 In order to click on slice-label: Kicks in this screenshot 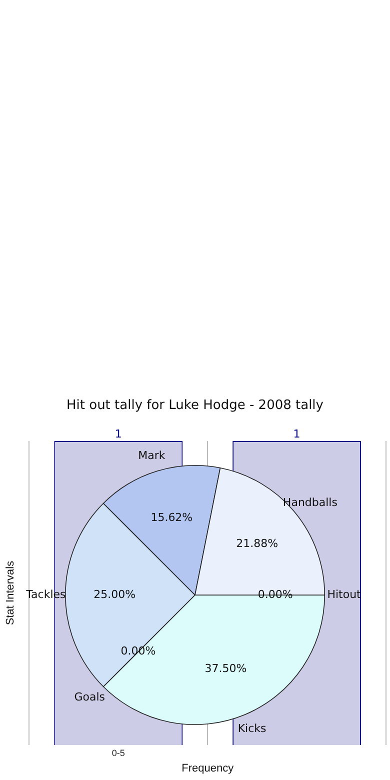, I will do `click(252, 728)`.